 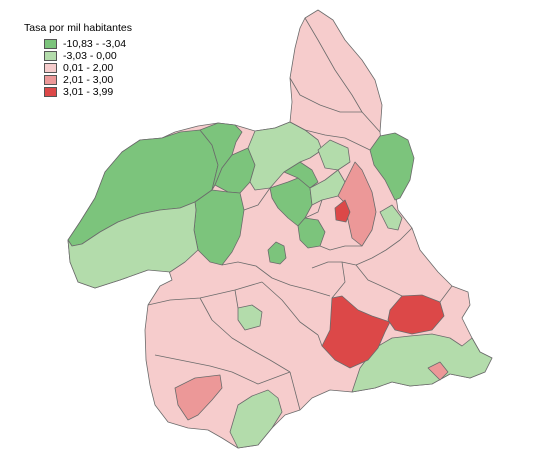 I want to click on legend-item-class-5: 3,01 - 3,99, so click(x=78, y=92).